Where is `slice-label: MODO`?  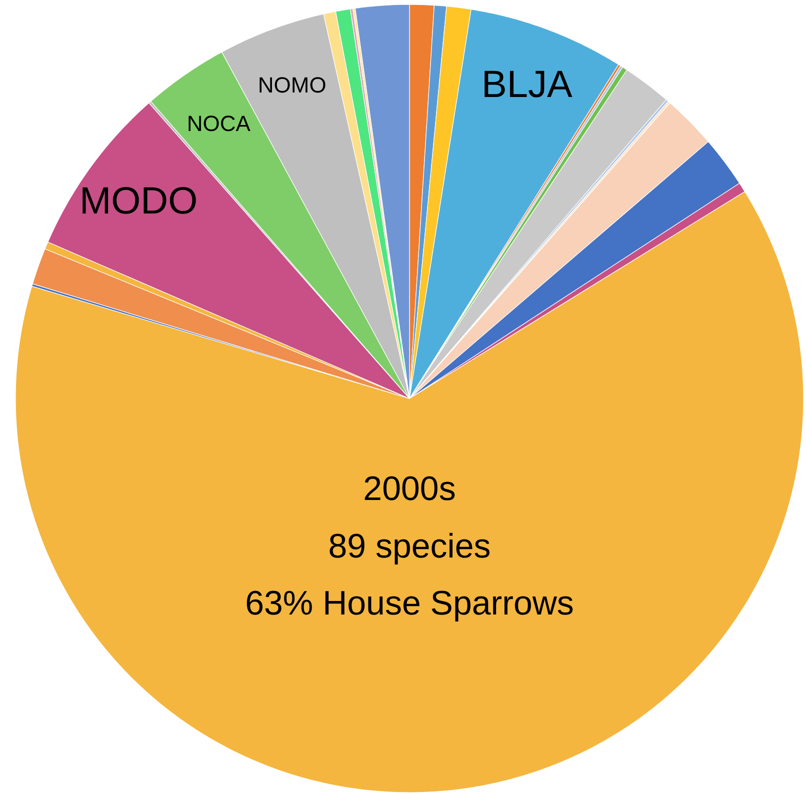
slice-label: MODO is located at coordinates (138, 201).